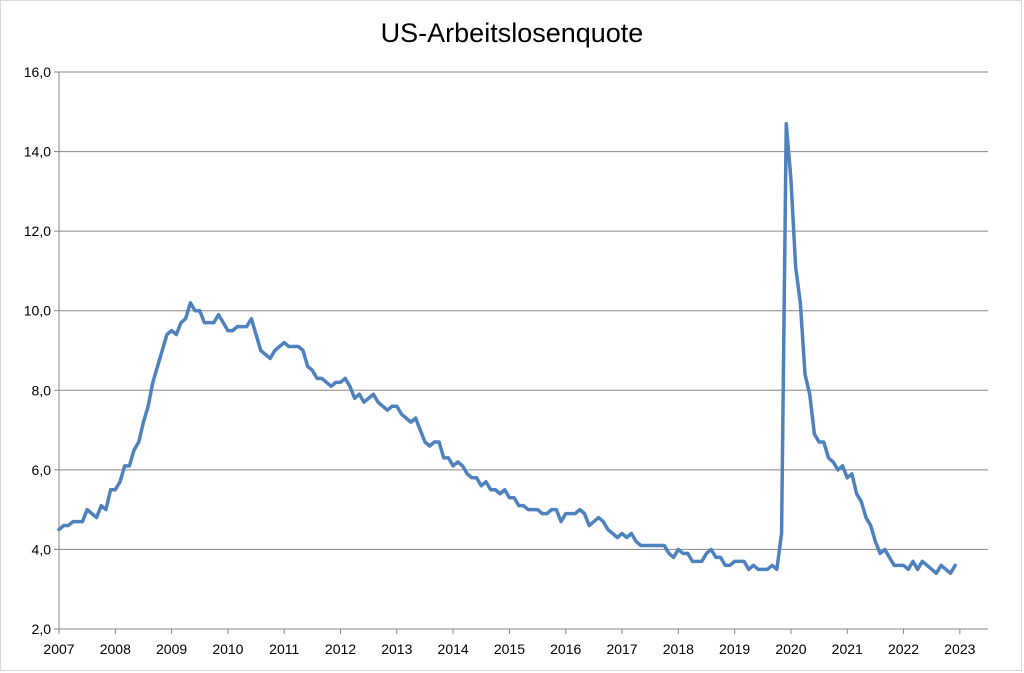 Image resolution: width=1024 pixels, height=673 pixels. I want to click on chart-title: US-Arbeitslosenquote, so click(512, 33).